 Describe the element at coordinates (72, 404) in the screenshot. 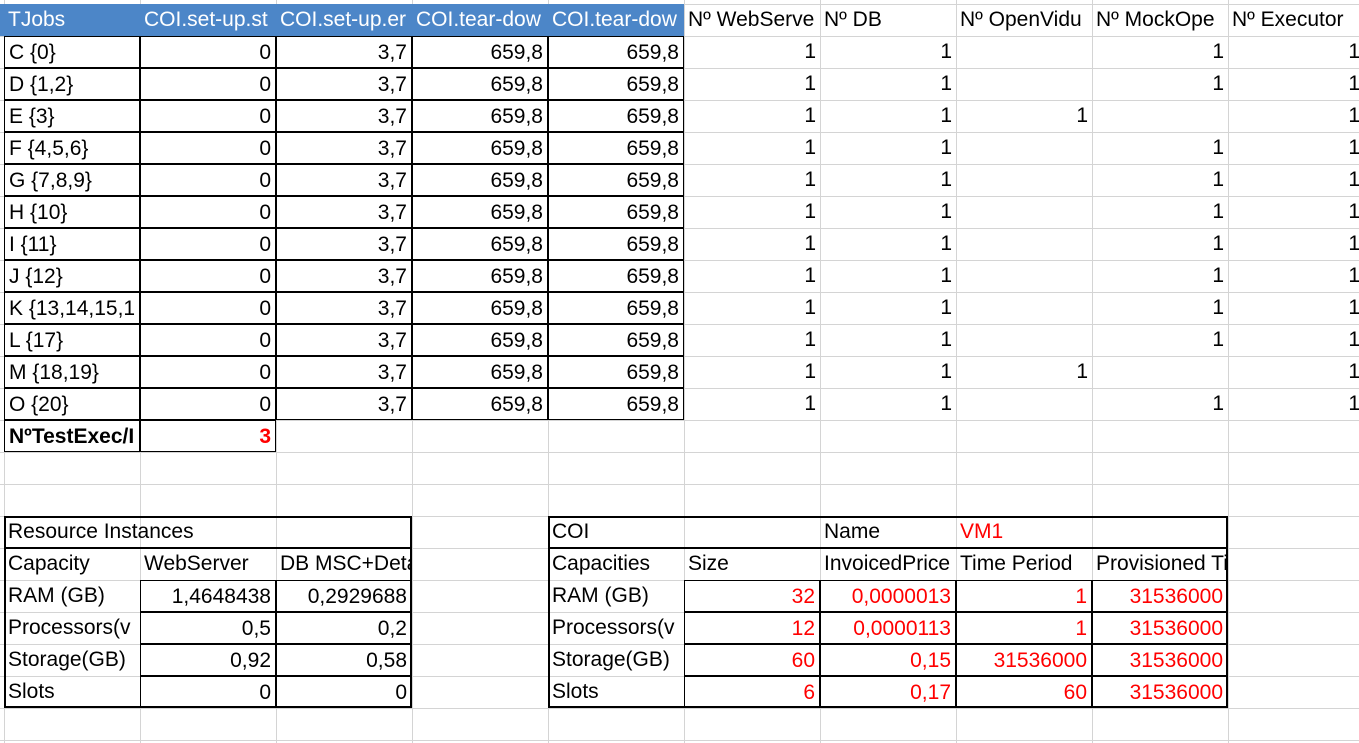

I see `tjob-name-cell: O {20}` at that location.